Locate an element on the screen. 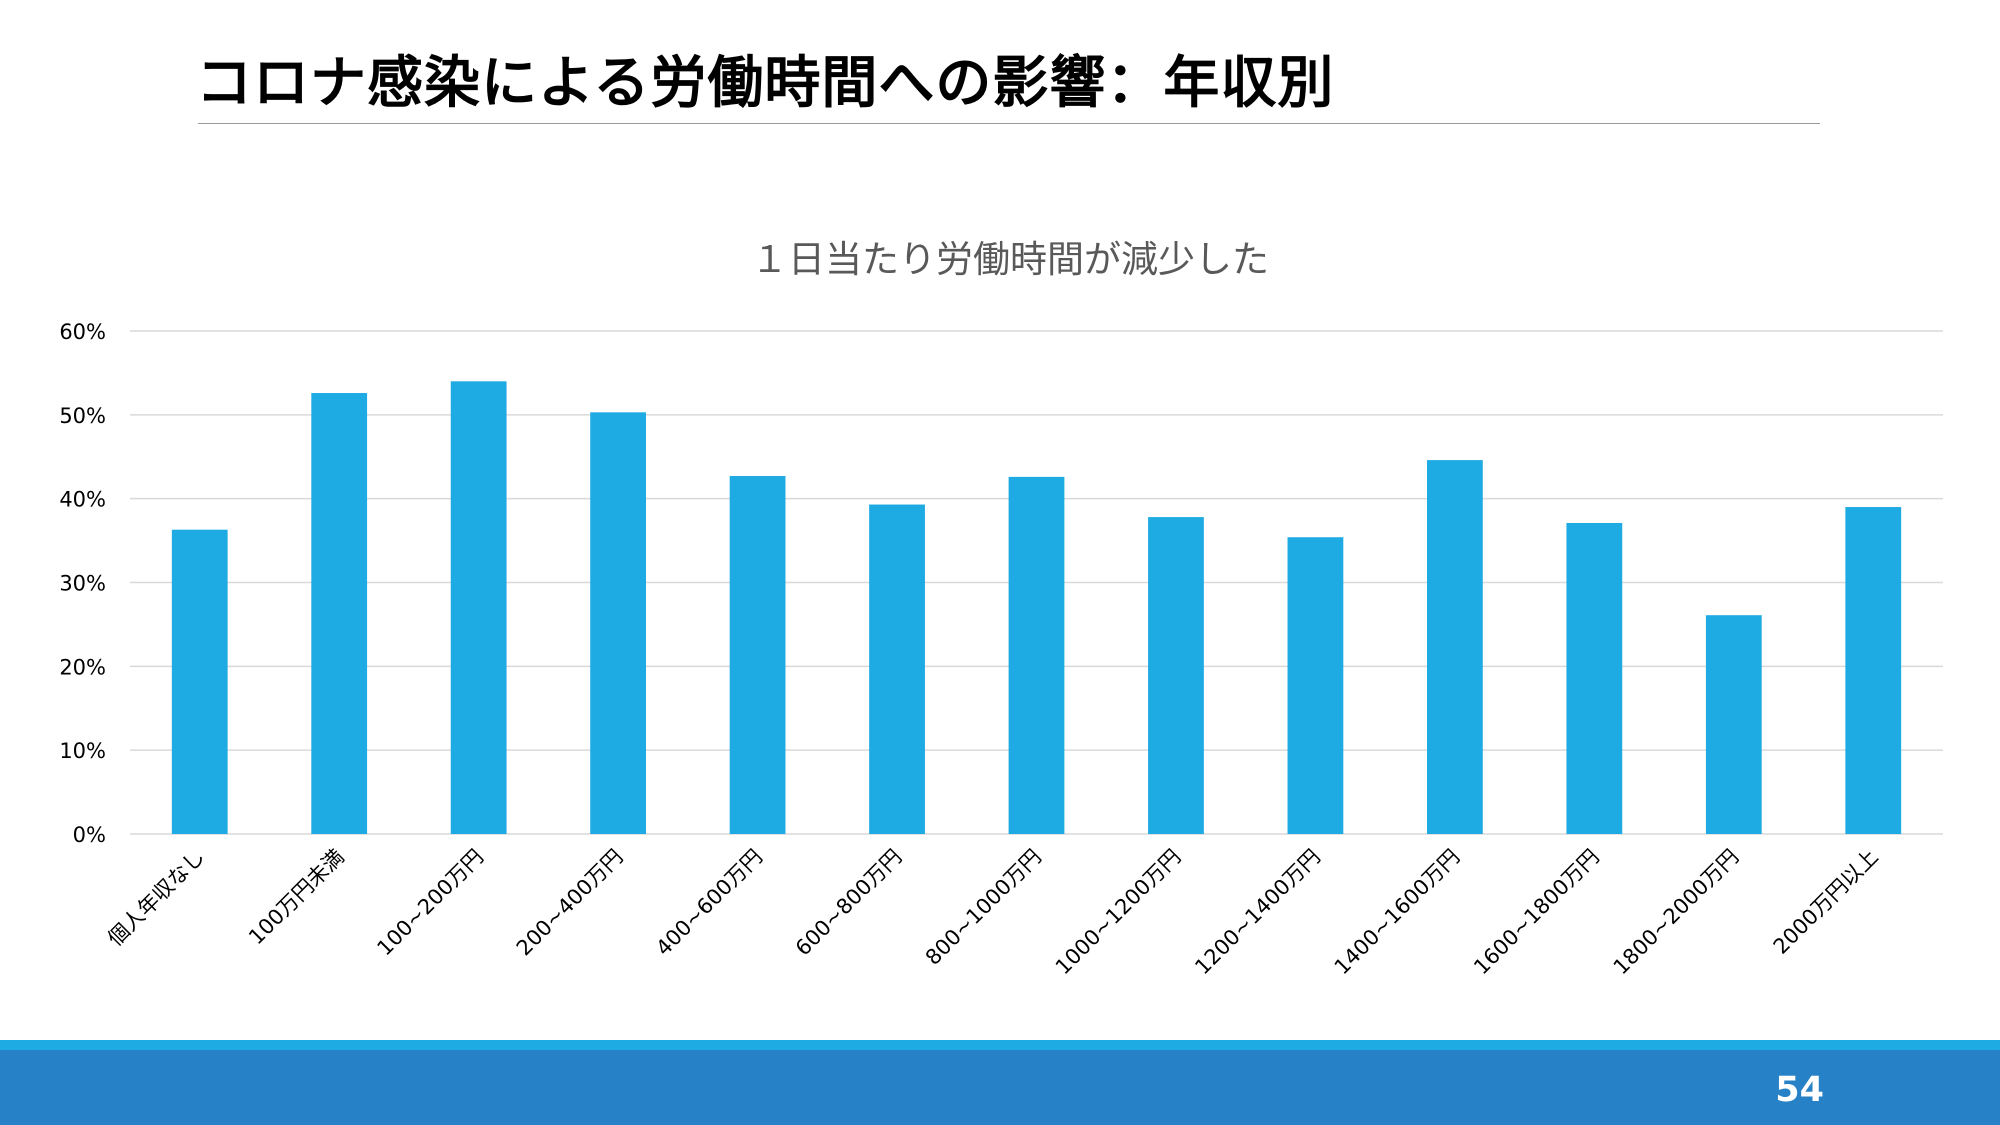 The width and height of the screenshot is (2000, 1125). x-tick-label: 600~800万円 is located at coordinates (849, 903).